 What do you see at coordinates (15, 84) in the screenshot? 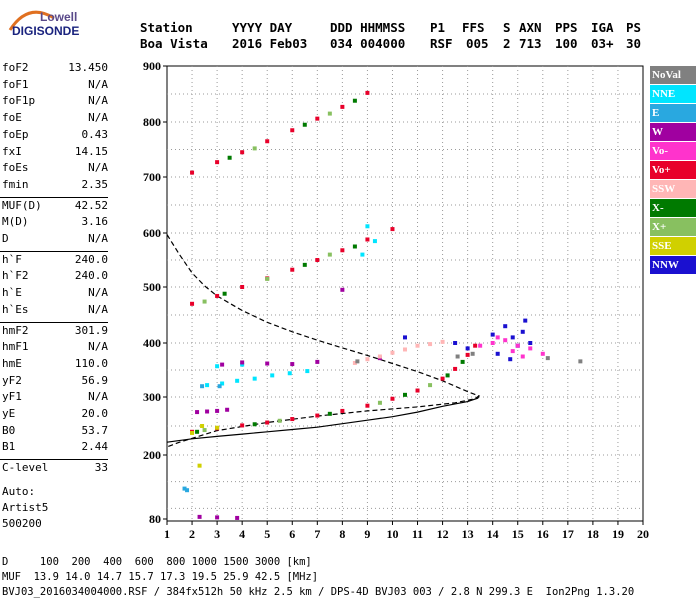
I see `param-name: foF1` at bounding box center [15, 84].